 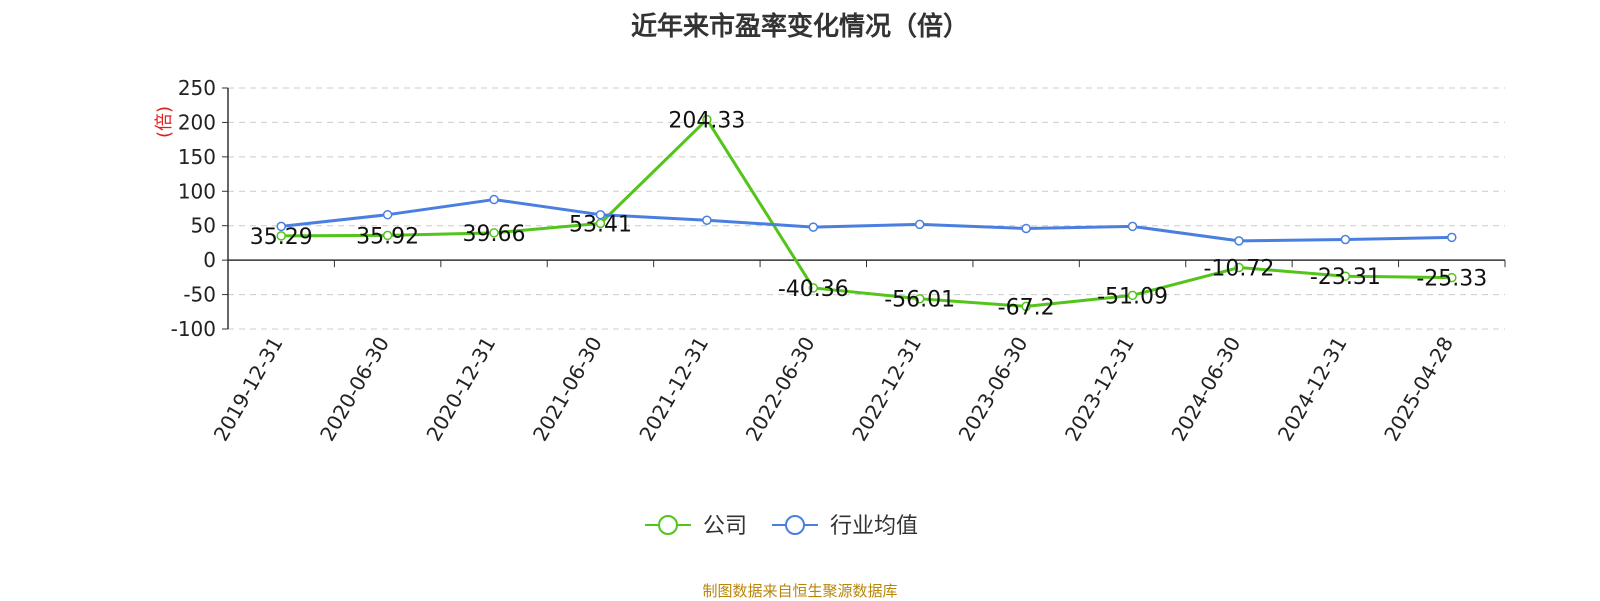 I want to click on data-label: -23.31, so click(x=1345, y=277).